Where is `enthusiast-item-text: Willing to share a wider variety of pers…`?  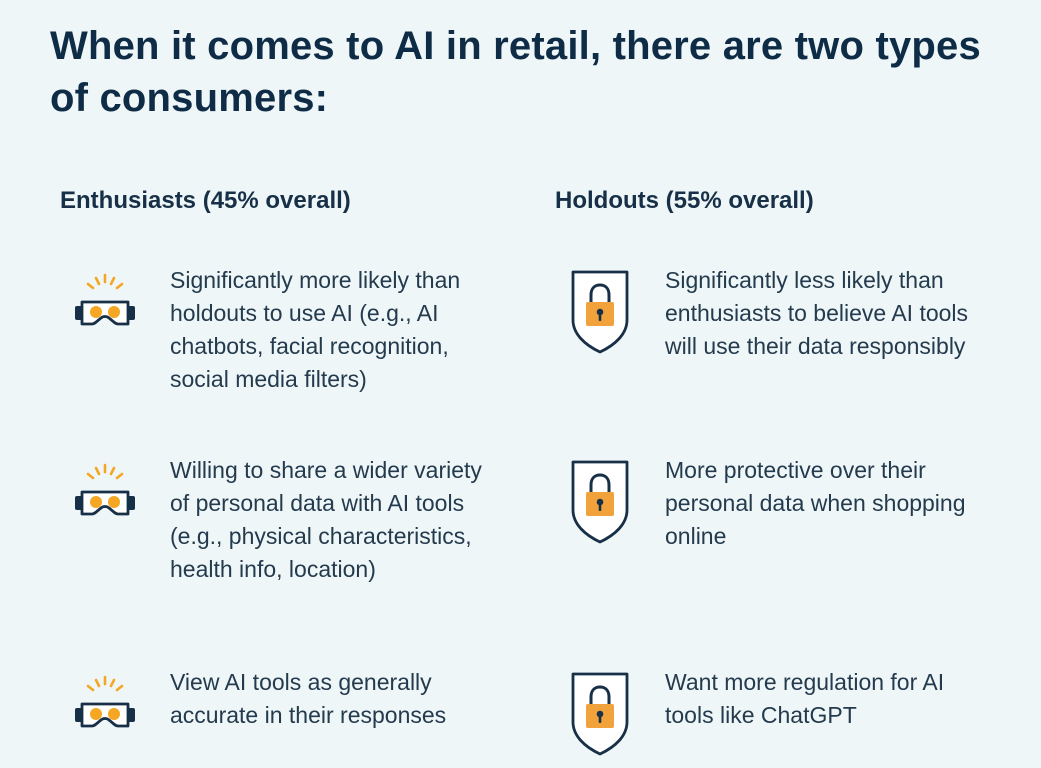
enthusiast-item-text: Willing to share a wider variety of pers… is located at coordinates (326, 519).